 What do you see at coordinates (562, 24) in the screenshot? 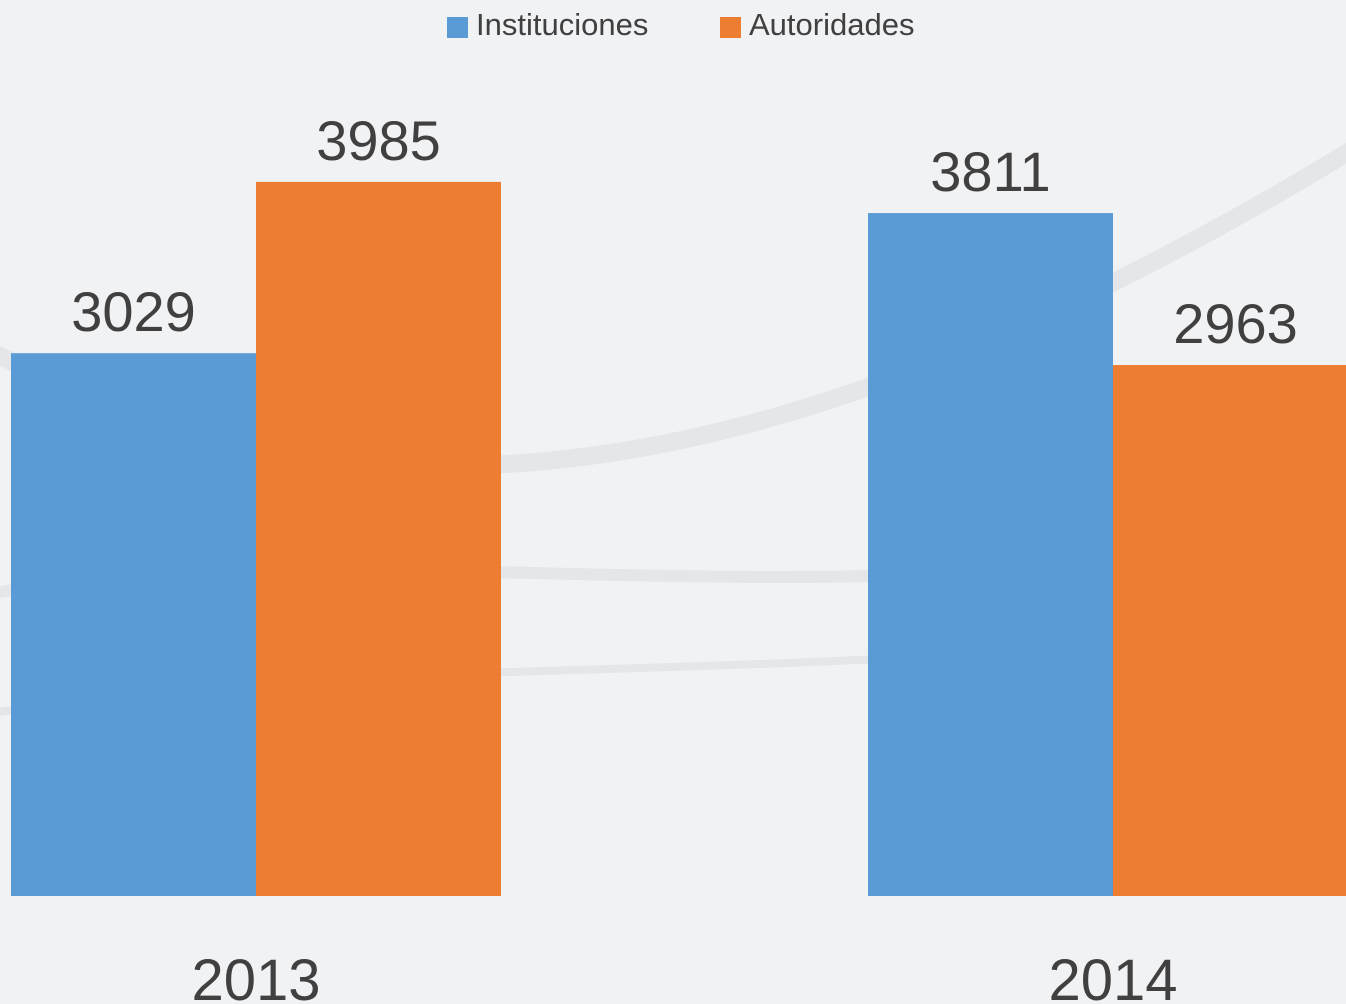
I see `legend-label: Instituciones` at bounding box center [562, 24].